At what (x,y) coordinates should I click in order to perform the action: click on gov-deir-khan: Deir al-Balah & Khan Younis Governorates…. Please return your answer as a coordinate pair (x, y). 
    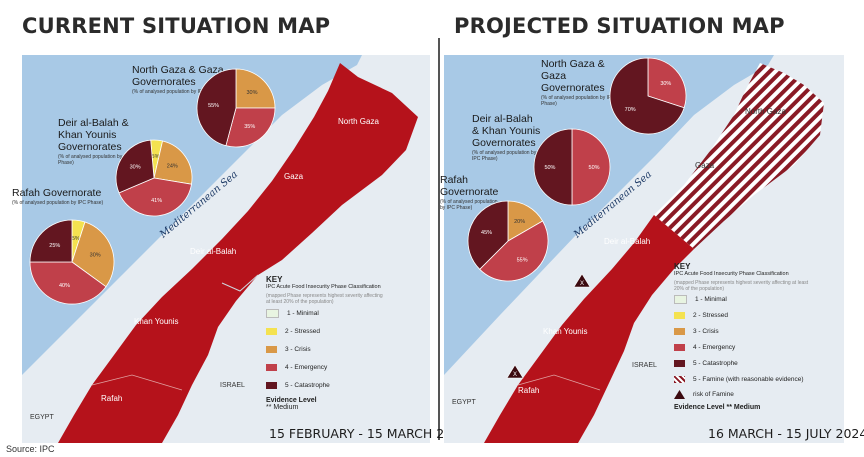
    Looking at the image, I should click on (95, 141).